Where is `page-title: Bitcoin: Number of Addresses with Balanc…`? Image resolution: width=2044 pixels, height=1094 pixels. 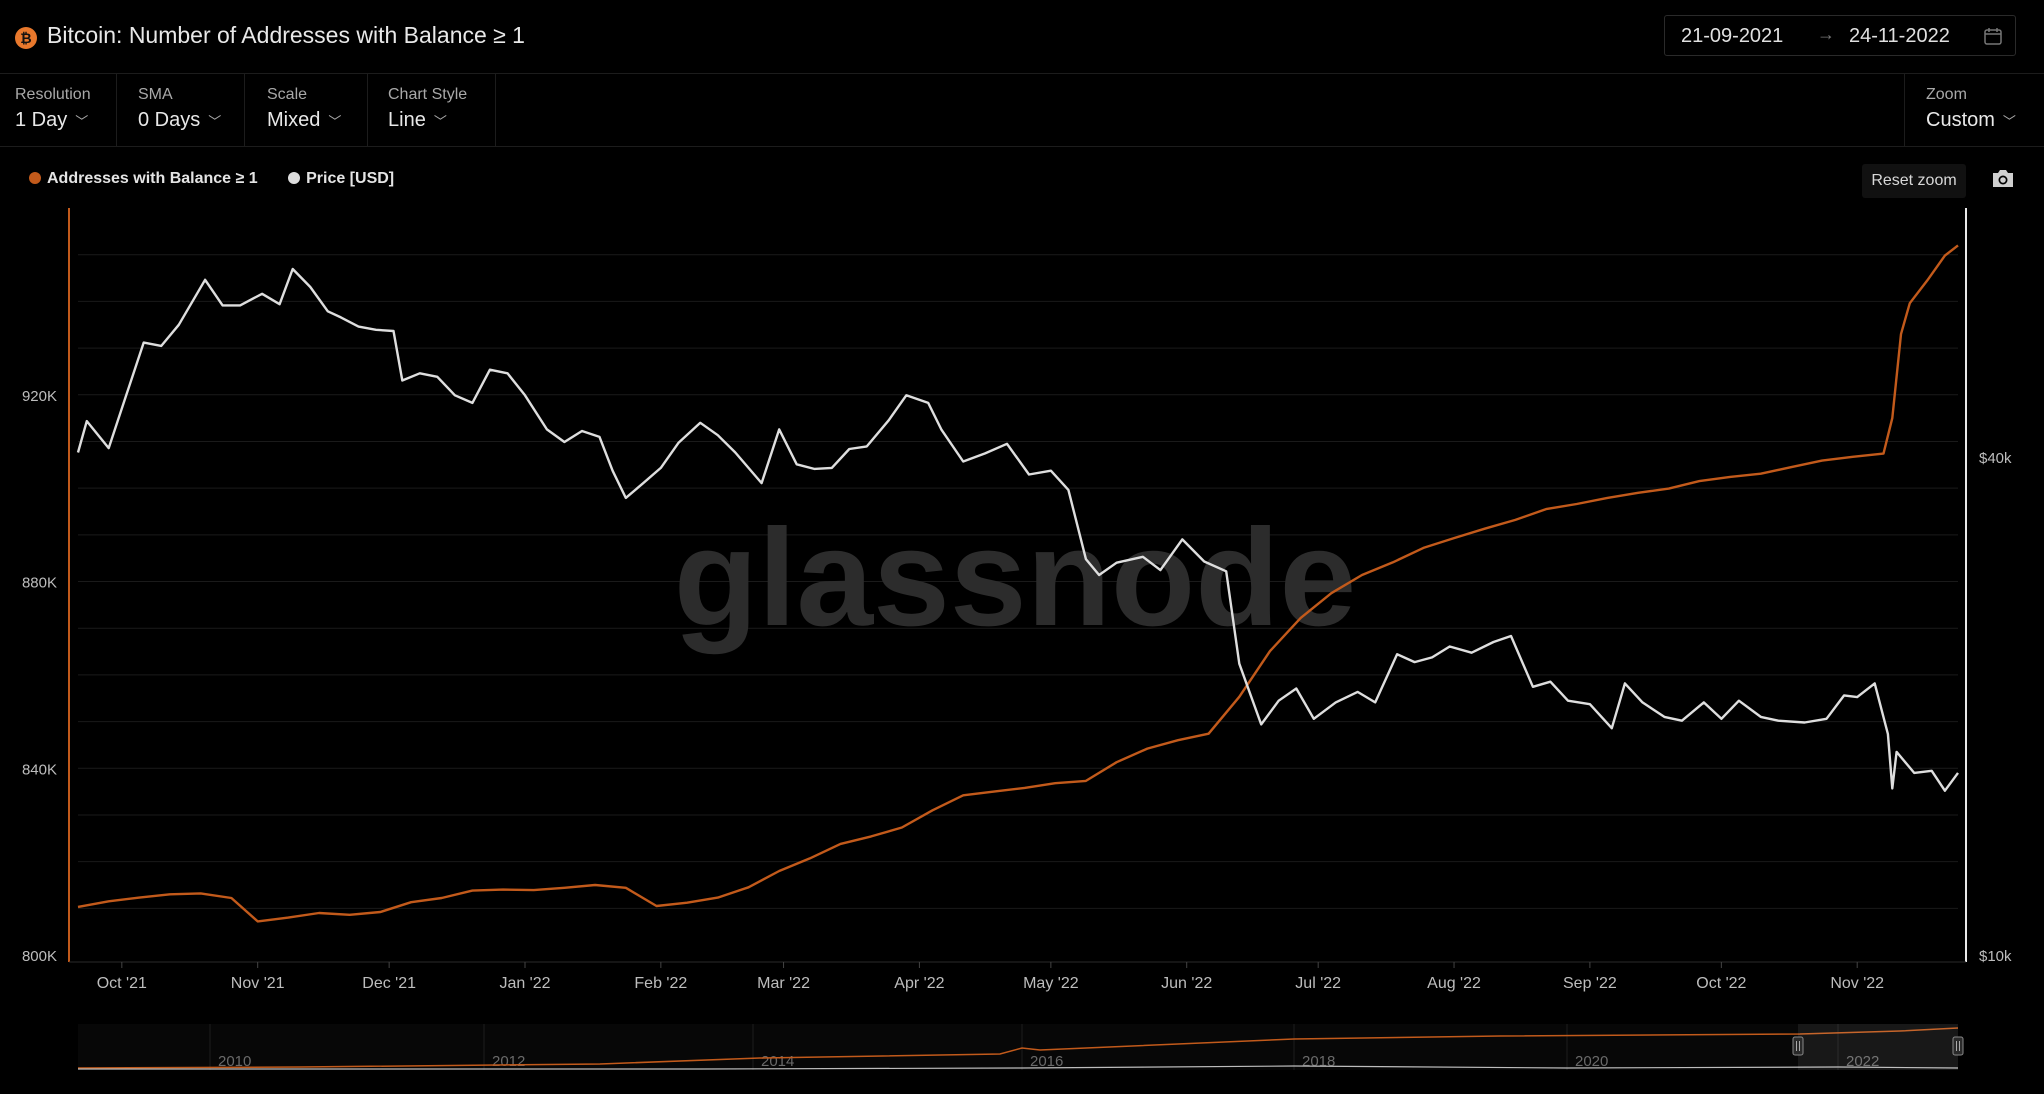
page-title: Bitcoin: Number of Addresses with Balanc… is located at coordinates (286, 35).